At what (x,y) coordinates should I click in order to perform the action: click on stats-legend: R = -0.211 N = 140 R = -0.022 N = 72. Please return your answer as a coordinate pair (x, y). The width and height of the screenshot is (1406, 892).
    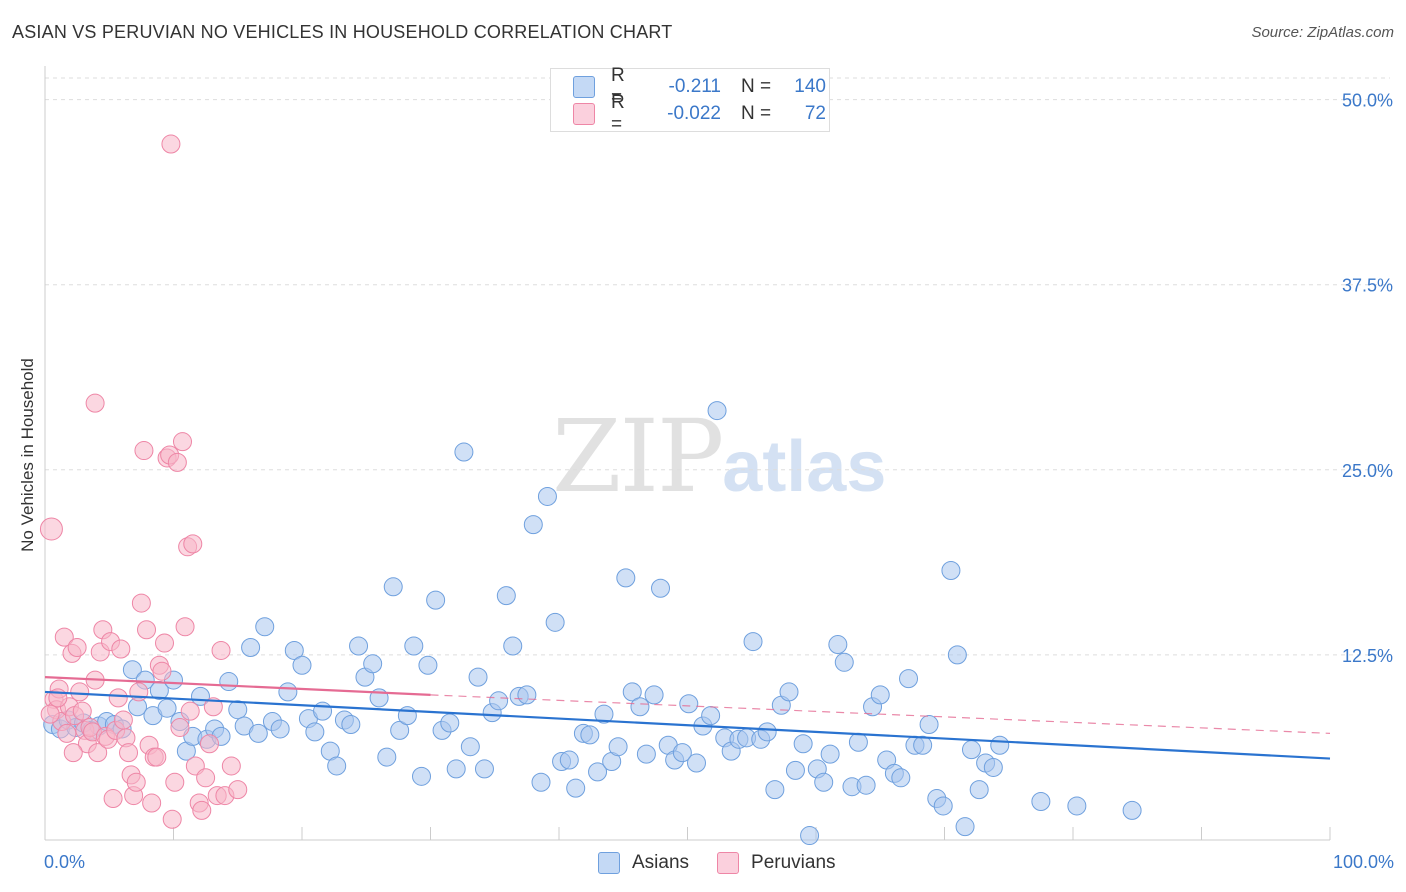
    Looking at the image, I should click on (690, 100).